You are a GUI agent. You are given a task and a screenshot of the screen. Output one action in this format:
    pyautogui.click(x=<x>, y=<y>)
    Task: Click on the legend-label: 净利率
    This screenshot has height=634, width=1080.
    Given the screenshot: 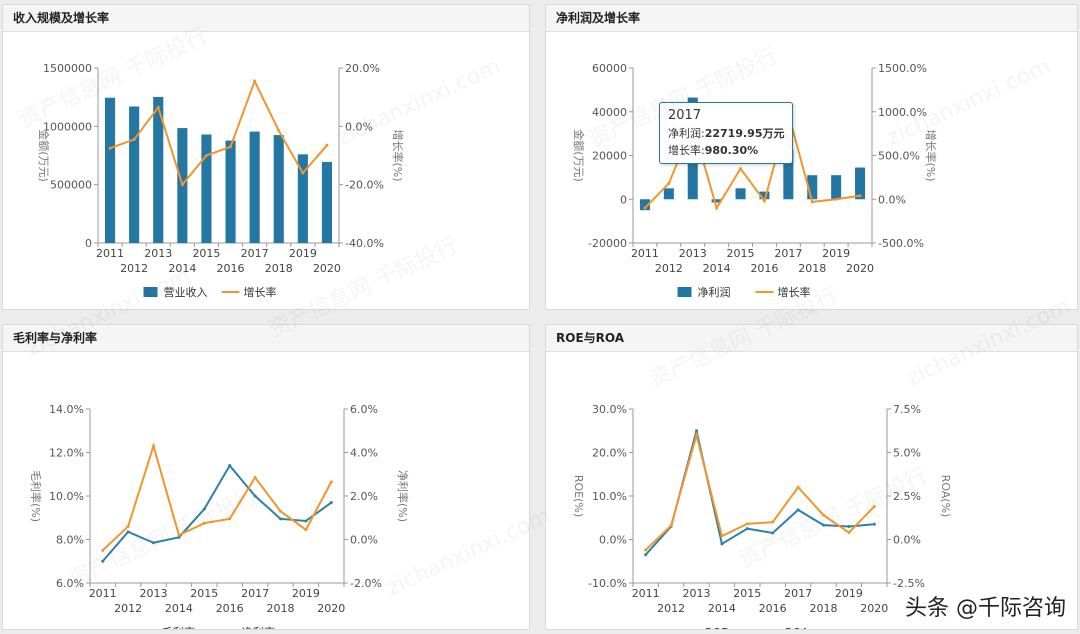 What is the action you would take?
    pyautogui.click(x=258, y=627)
    